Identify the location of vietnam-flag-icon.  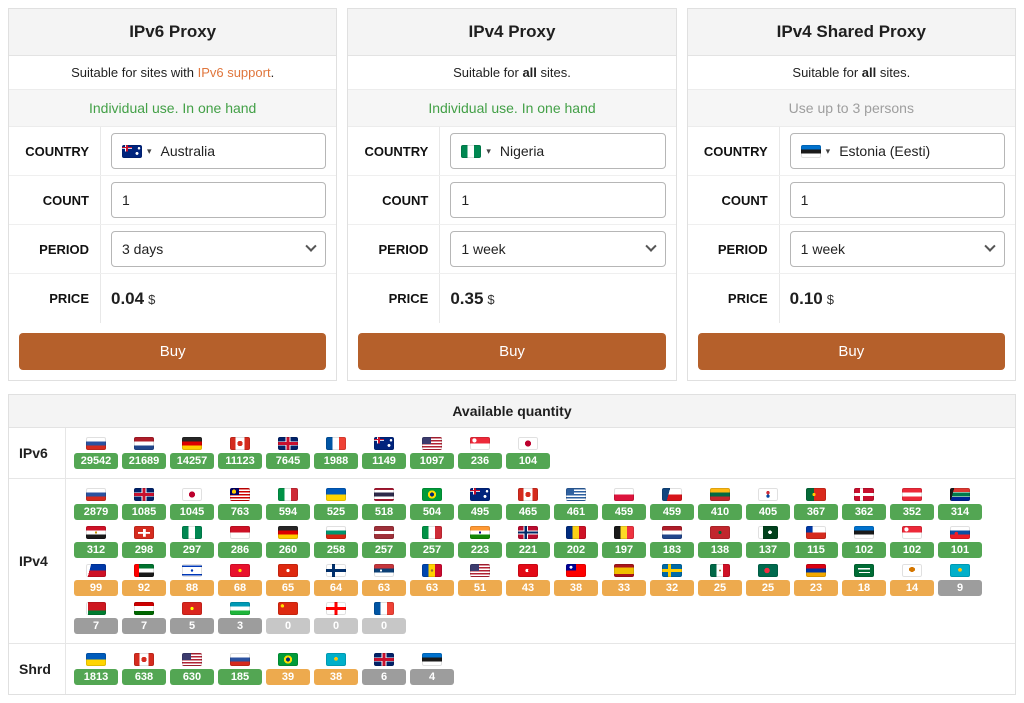
(192, 608).